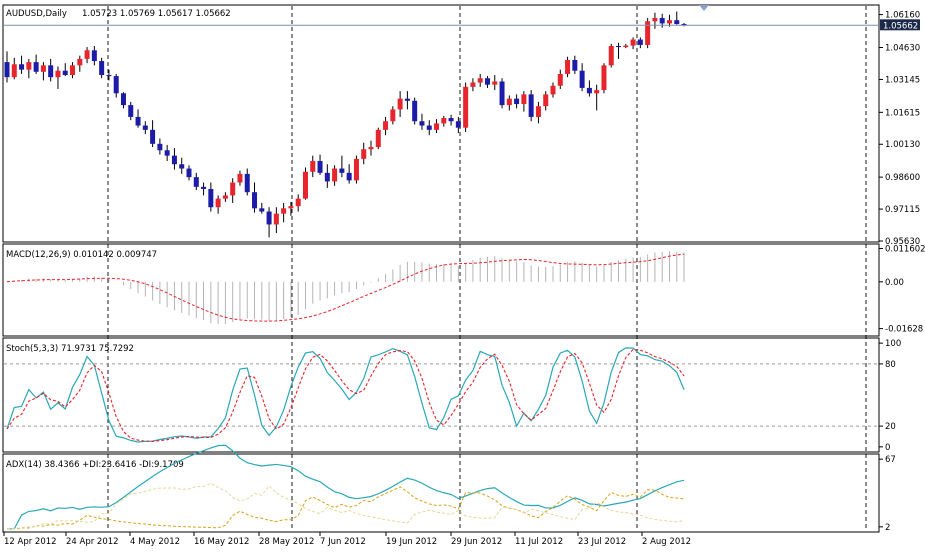 The height and width of the screenshot is (556, 925). I want to click on x-tick-label: 19 Jun 2012, so click(411, 542).